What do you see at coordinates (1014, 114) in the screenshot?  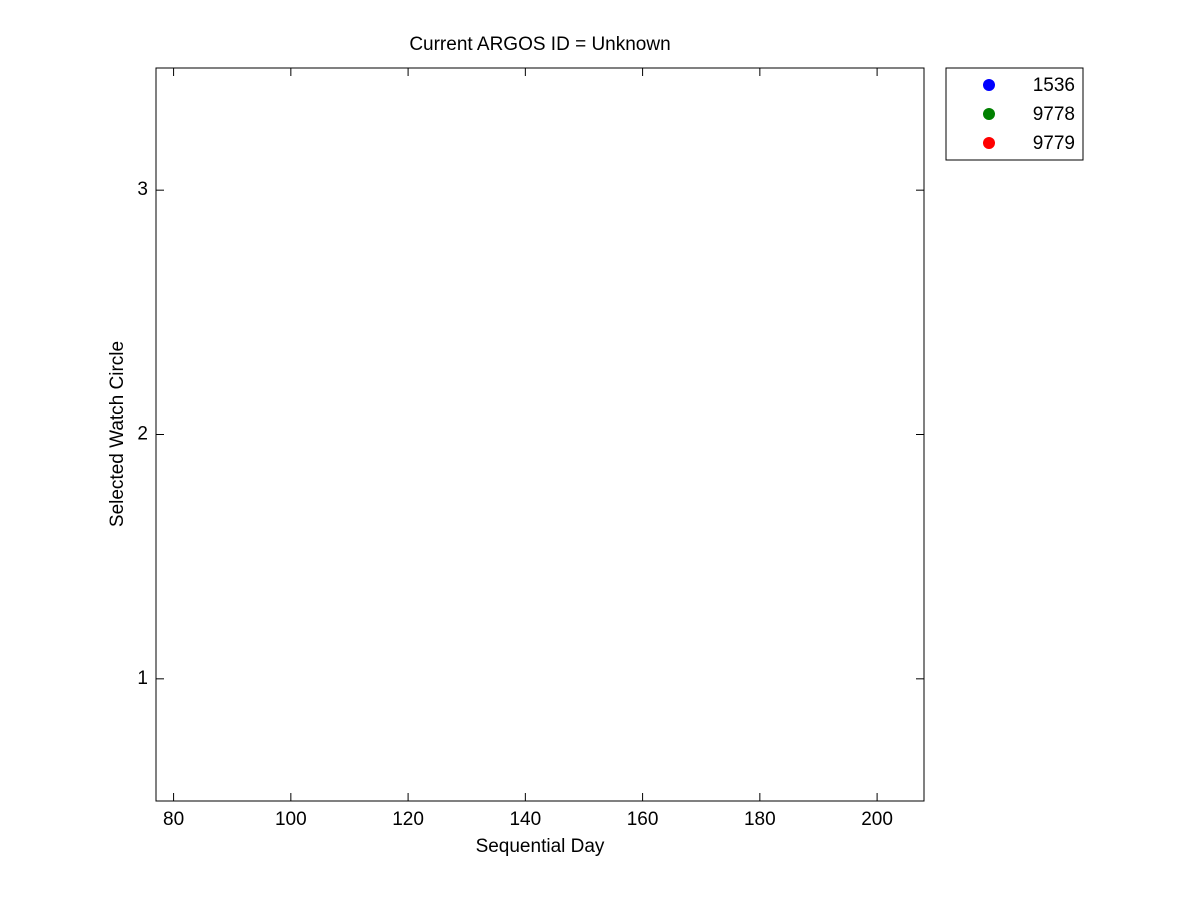 I see `legend` at bounding box center [1014, 114].